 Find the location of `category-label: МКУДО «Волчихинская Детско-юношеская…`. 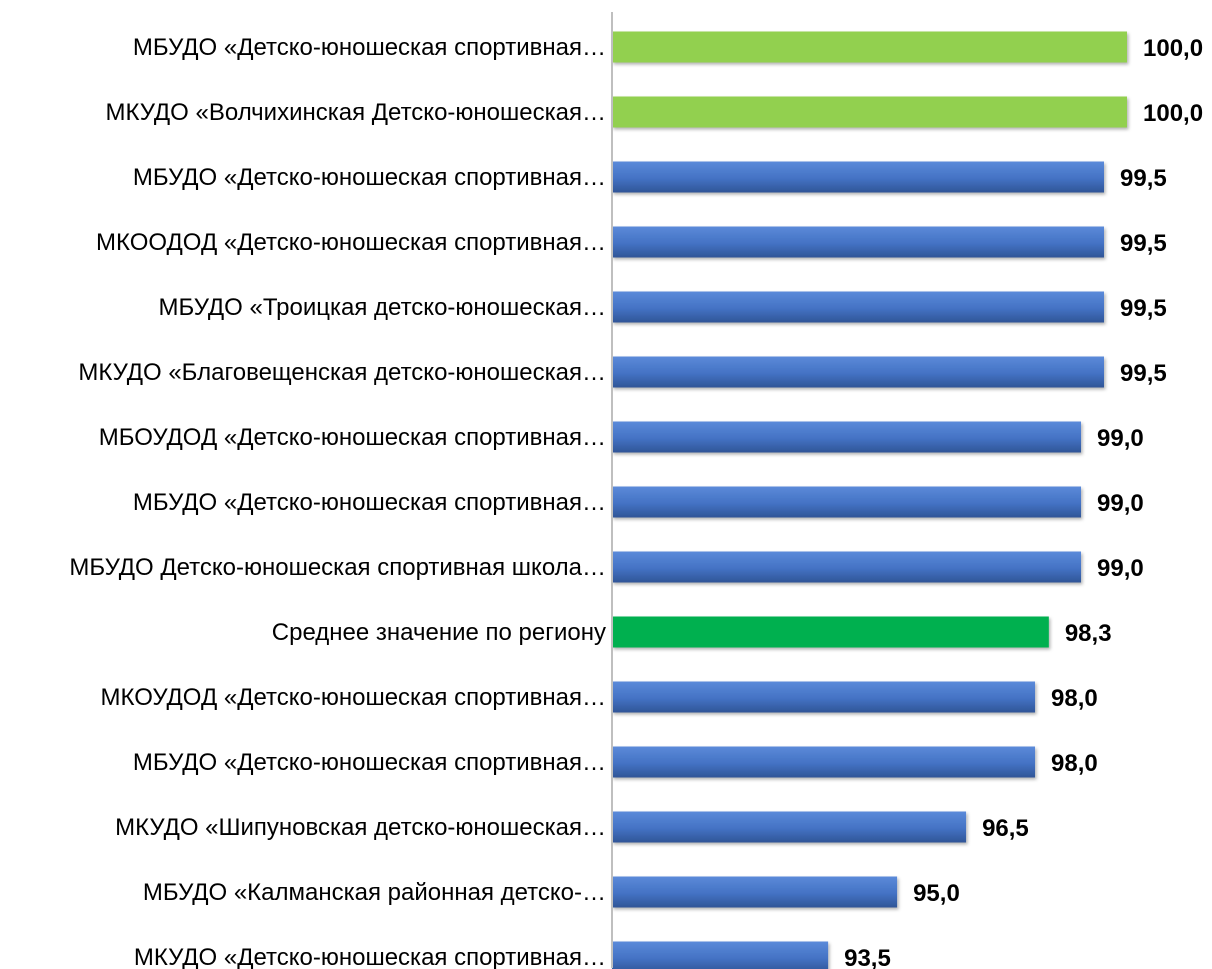

category-label: МКУДО «Волчихинская Детско-юношеская… is located at coordinates (356, 112).